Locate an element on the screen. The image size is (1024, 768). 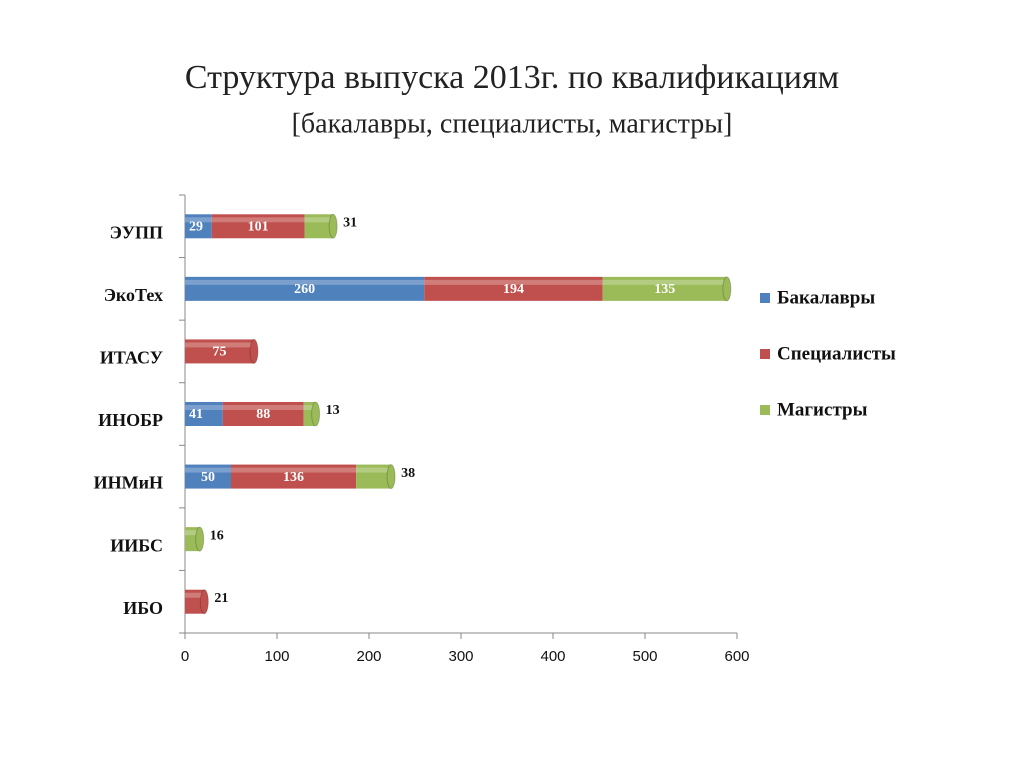
value-label: 88 is located at coordinates (263, 414).